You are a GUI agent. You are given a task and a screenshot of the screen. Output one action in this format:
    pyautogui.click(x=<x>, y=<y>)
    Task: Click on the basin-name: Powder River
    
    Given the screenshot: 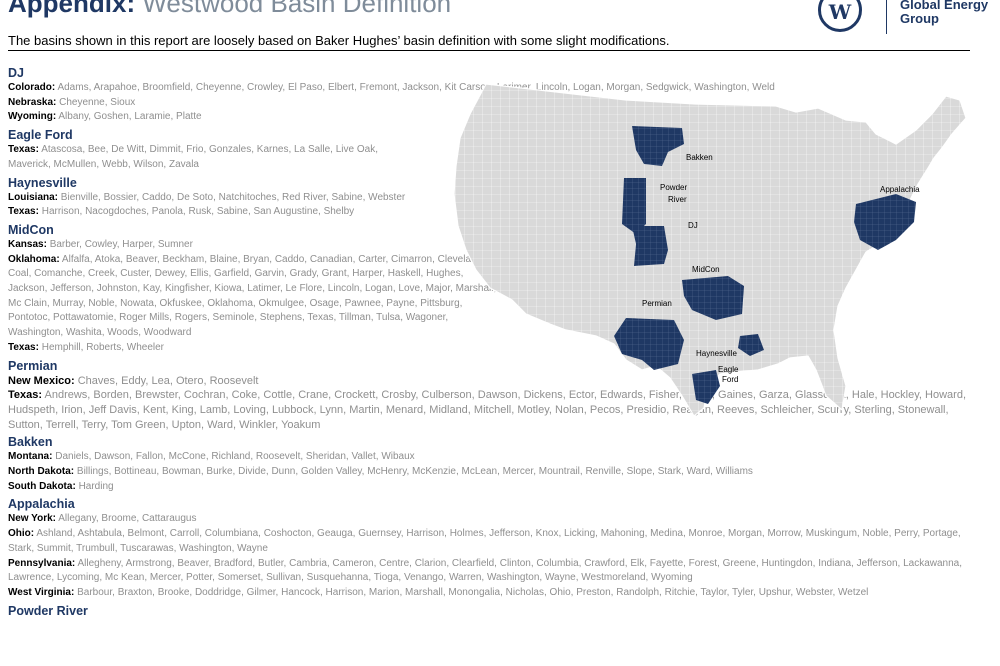 What is the action you would take?
    pyautogui.click(x=48, y=610)
    